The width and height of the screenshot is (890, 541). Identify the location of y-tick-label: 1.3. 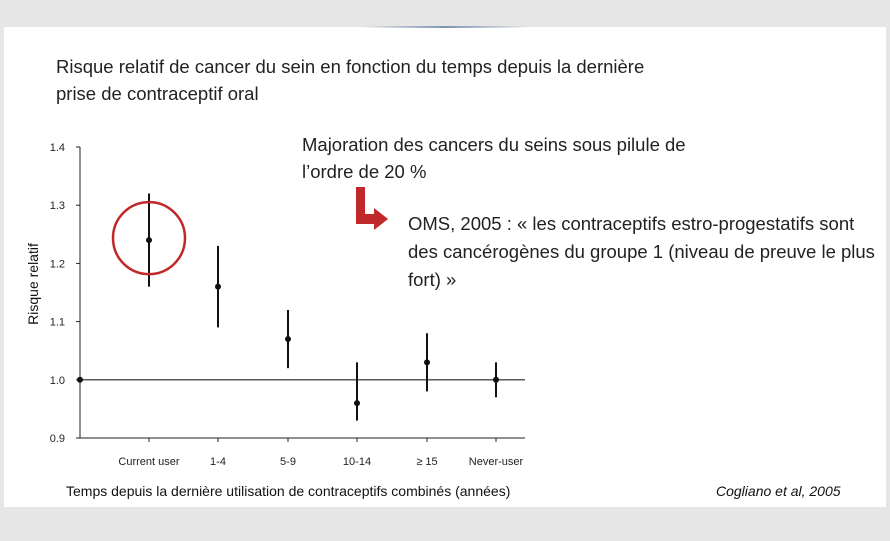
(57, 206).